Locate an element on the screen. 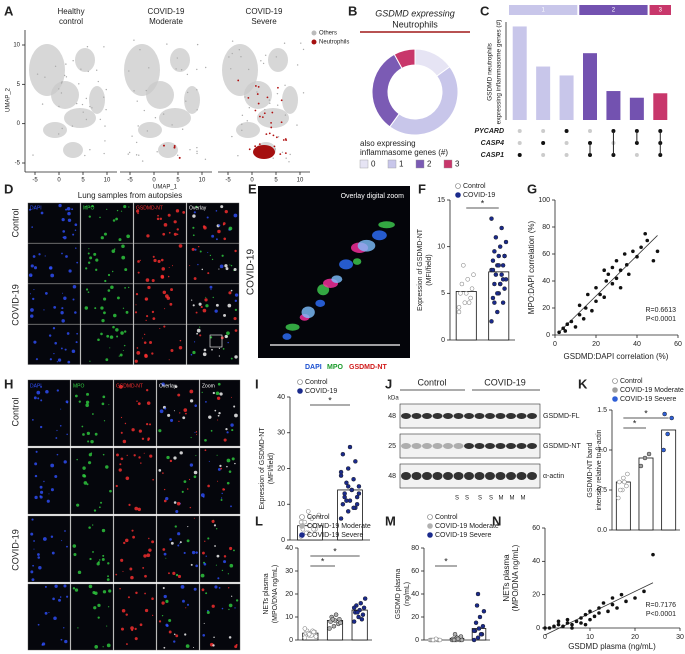 Image resolution: width=685 pixels, height=654 pixels. y-axis-label: UMAP_2 is located at coordinates (9, 99).